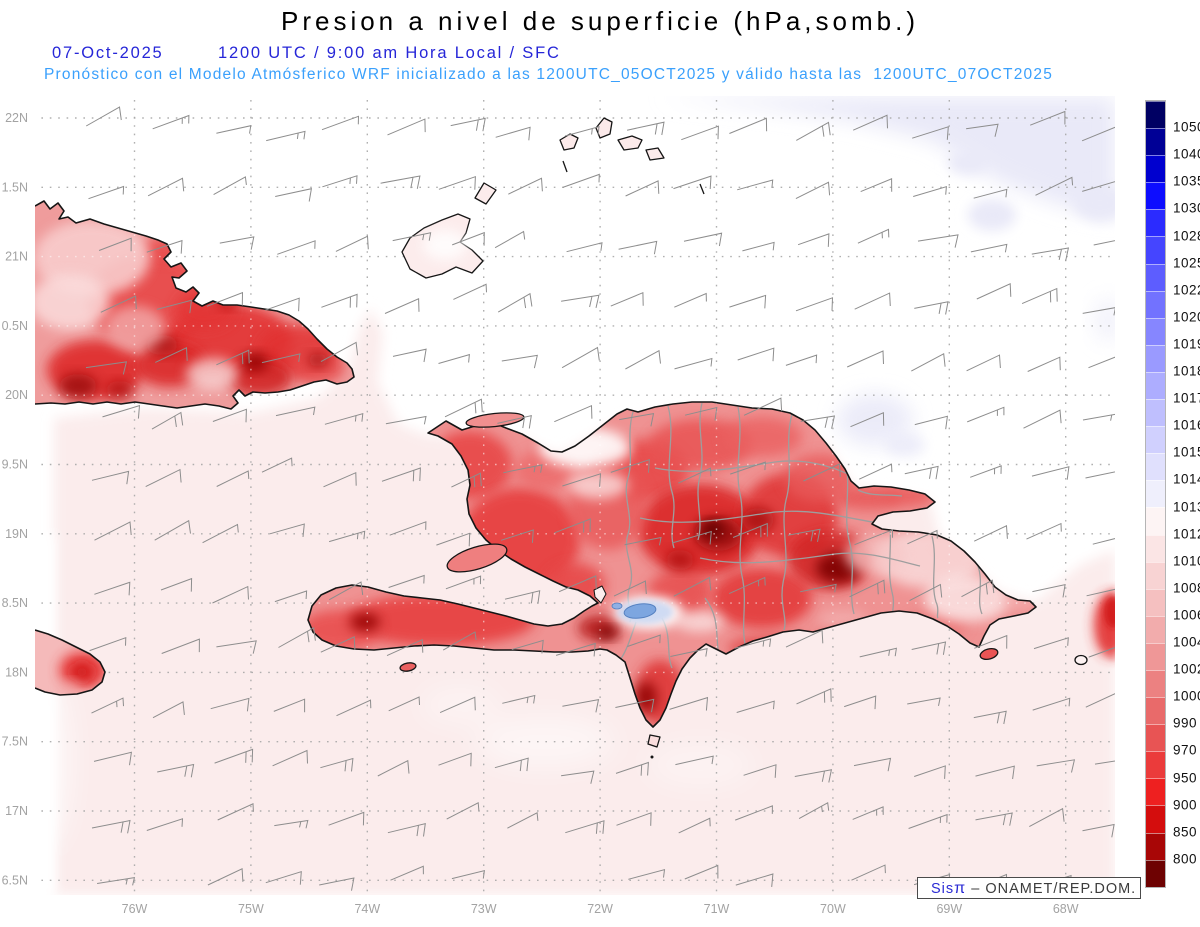 The image size is (1200, 927). I want to click on colorbar-label: 1015, so click(1186, 452).